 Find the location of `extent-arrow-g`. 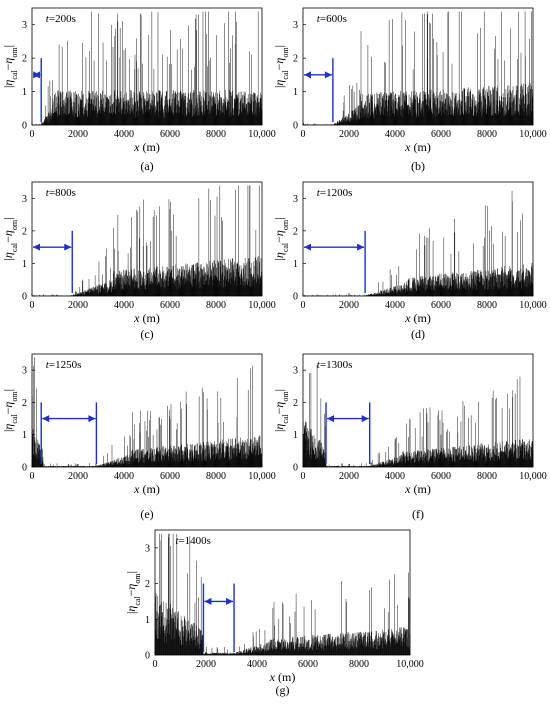

extent-arrow-g is located at coordinates (218, 617).